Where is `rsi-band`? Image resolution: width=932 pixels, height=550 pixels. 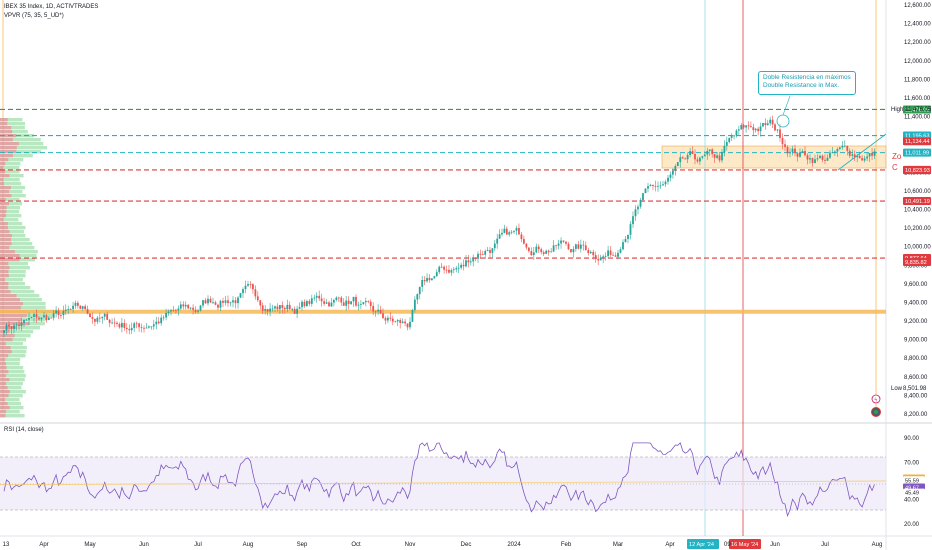
rsi-band is located at coordinates (443, 483).